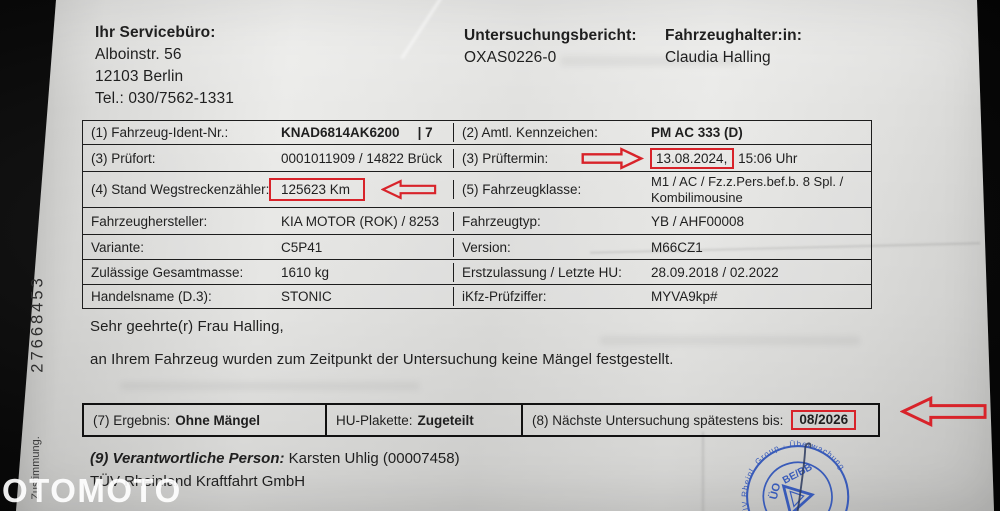 This screenshot has width=1000, height=511. Describe the element at coordinates (552, 297) in the screenshot. I see `row-label: iKfz-Prüfziffer:` at that location.